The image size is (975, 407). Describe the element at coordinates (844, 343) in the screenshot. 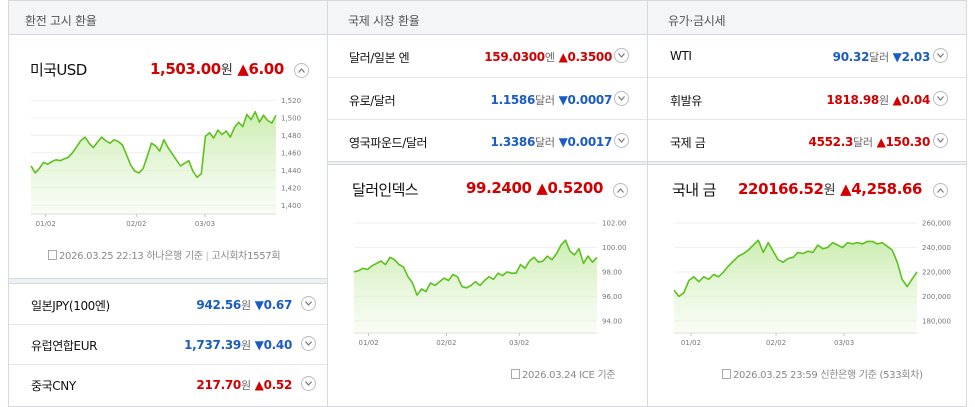

I see `x-tick-label: 03/03` at that location.